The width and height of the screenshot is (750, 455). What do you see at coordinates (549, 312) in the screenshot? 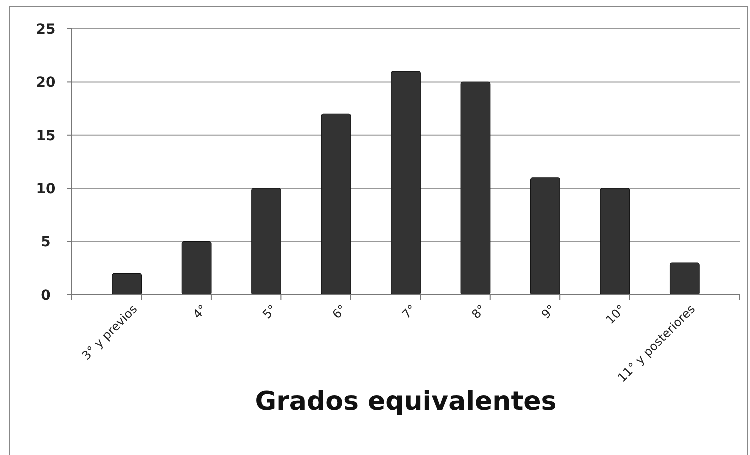
I see `x-tick-label: 9°` at bounding box center [549, 312].